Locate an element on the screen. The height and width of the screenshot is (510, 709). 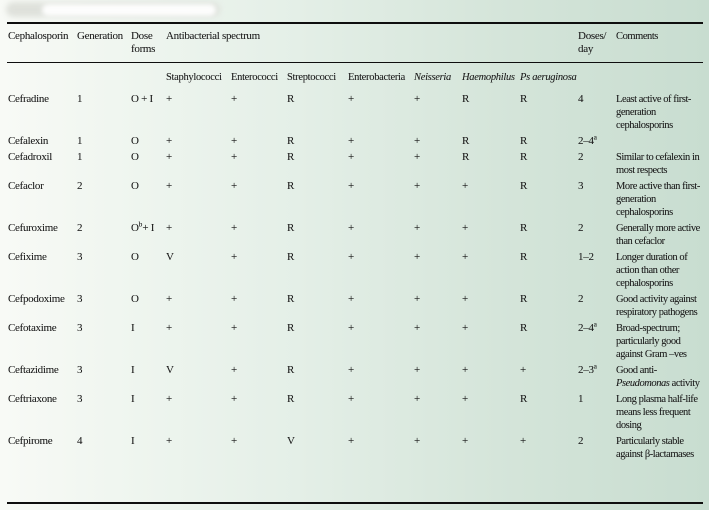
subheader-neisseria: Neisseria is located at coordinates (432, 77).